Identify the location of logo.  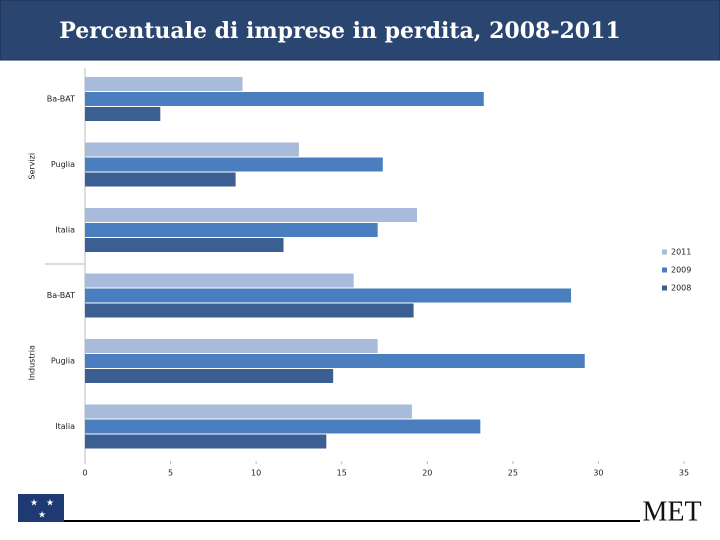
(41, 508).